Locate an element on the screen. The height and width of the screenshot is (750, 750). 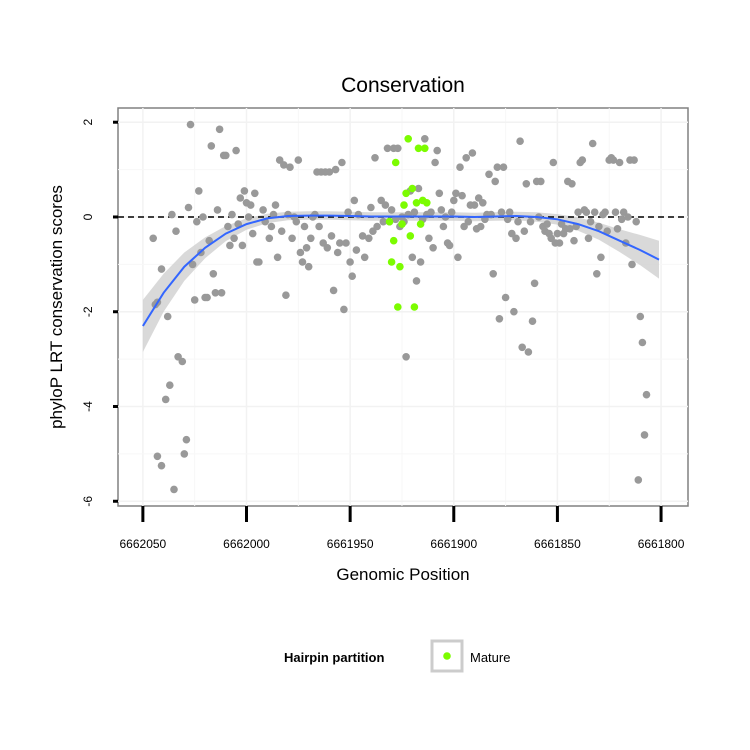
x-tick-label: 6662050 is located at coordinates (143, 544).